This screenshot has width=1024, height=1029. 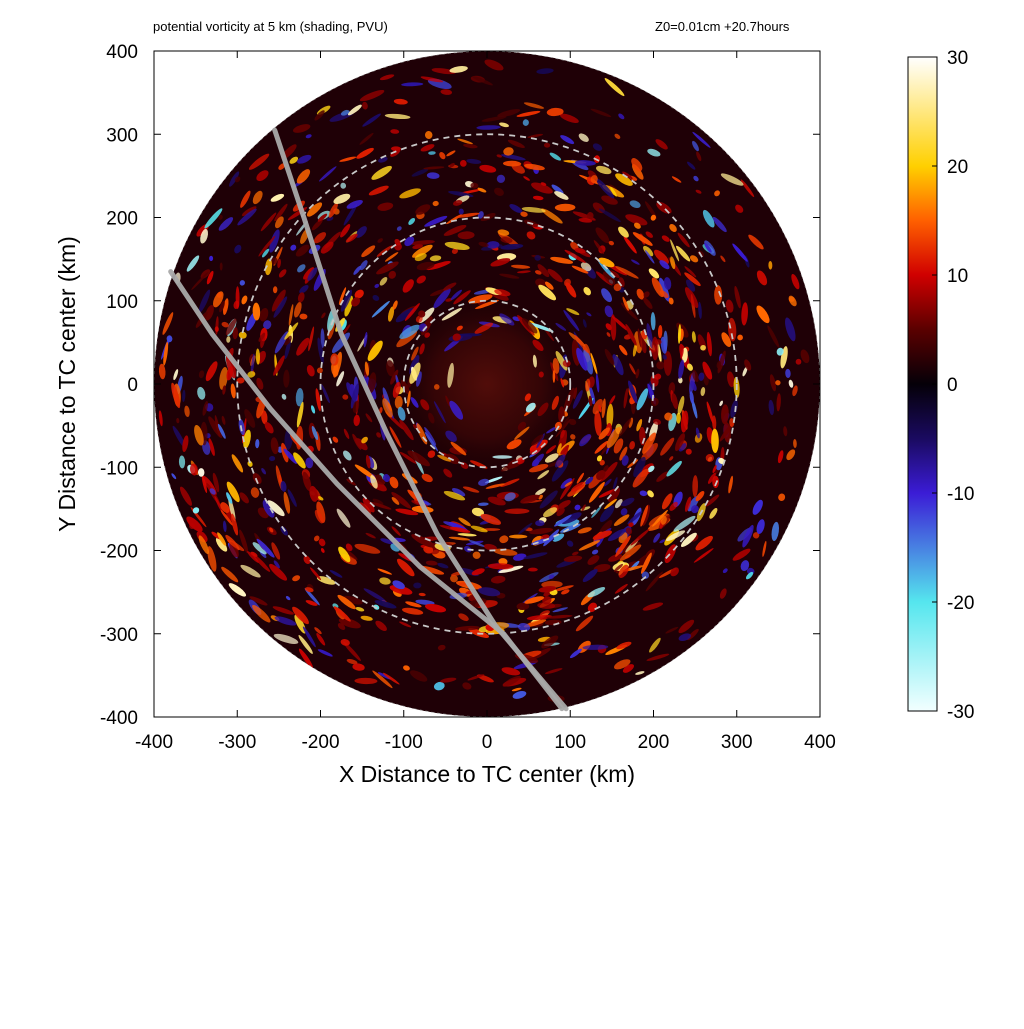 I want to click on colorbar-tick-label: 30, so click(x=957, y=58).